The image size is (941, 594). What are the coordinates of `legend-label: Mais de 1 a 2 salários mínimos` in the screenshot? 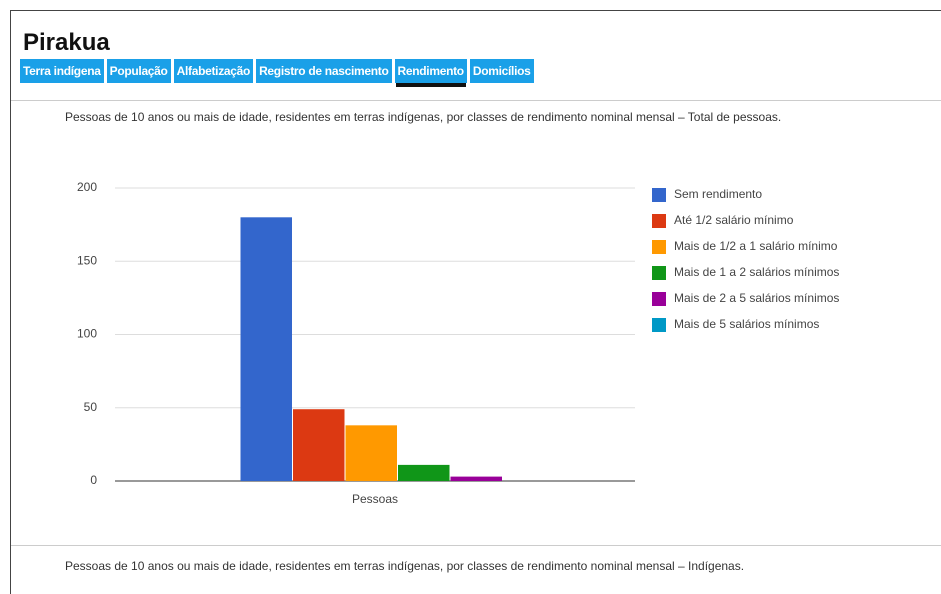 It's located at (756, 272).